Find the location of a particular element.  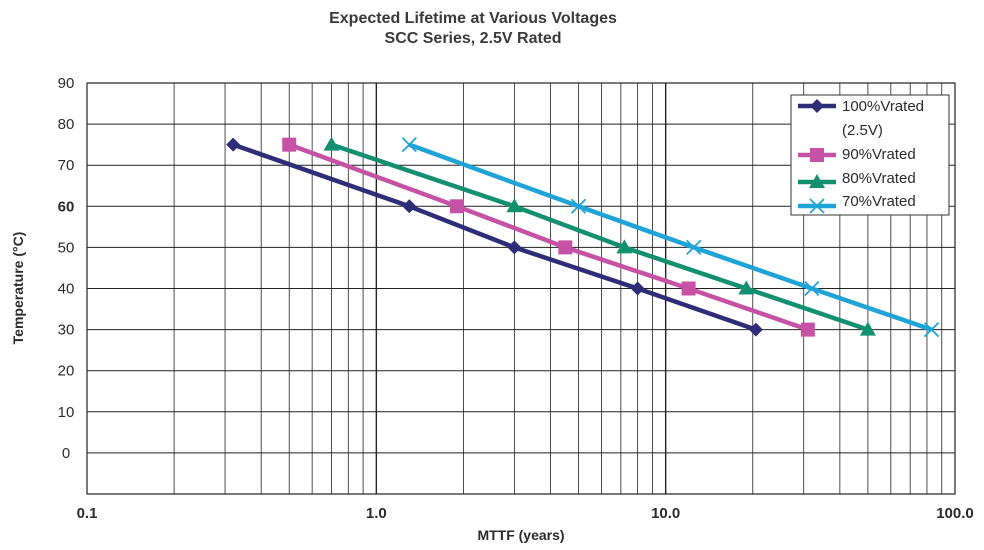

y-axis-label: Temperature (°C) is located at coordinates (18, 288).